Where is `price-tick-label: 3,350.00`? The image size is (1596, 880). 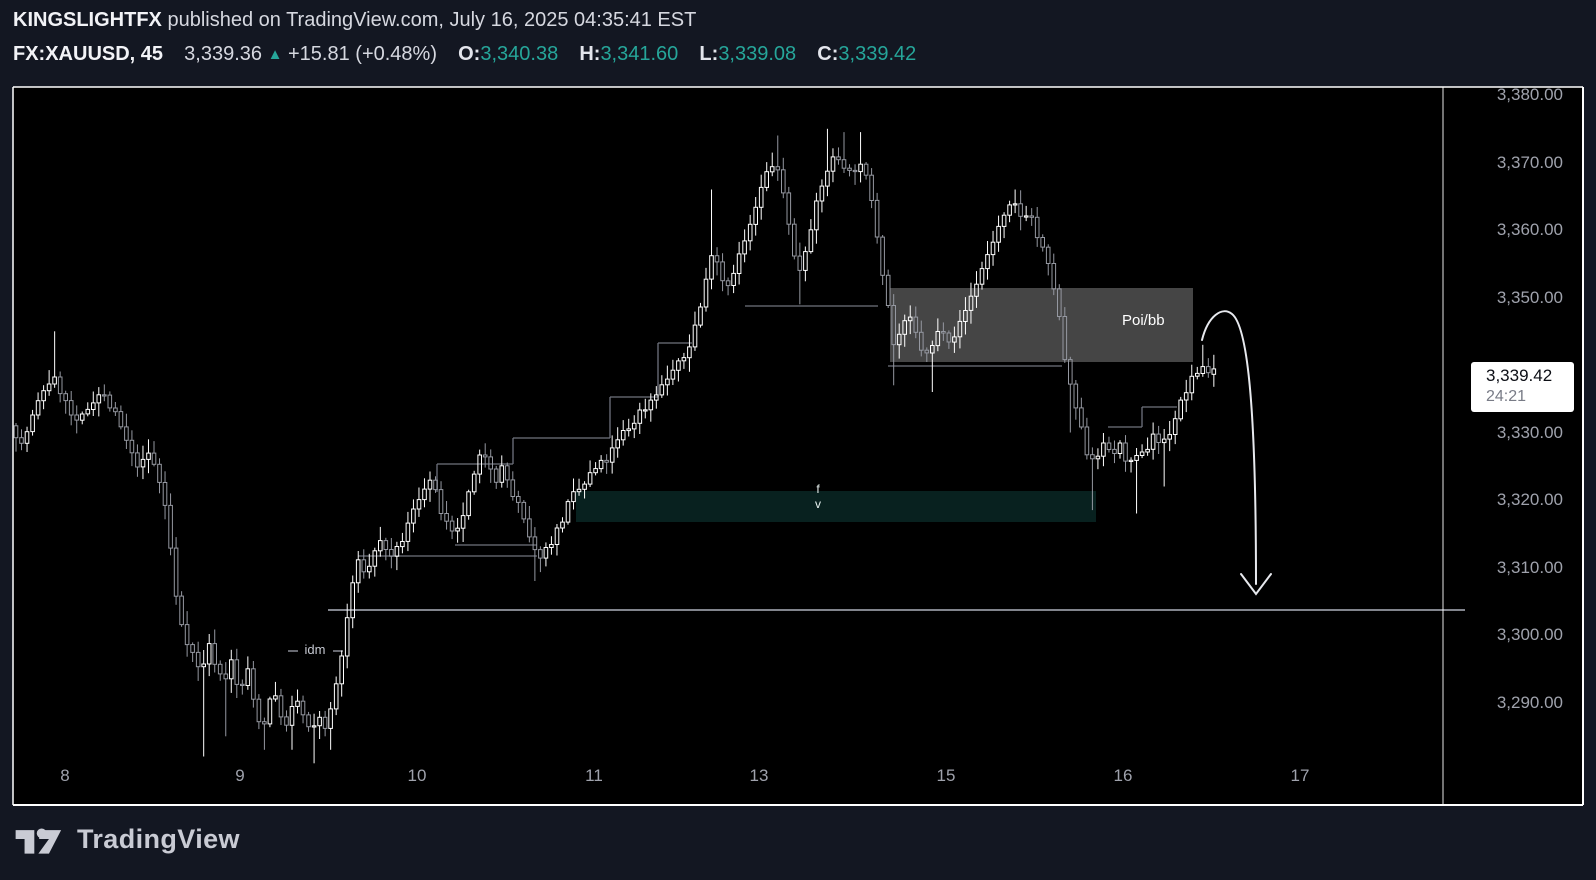
price-tick-label: 3,350.00 is located at coordinates (1529, 297).